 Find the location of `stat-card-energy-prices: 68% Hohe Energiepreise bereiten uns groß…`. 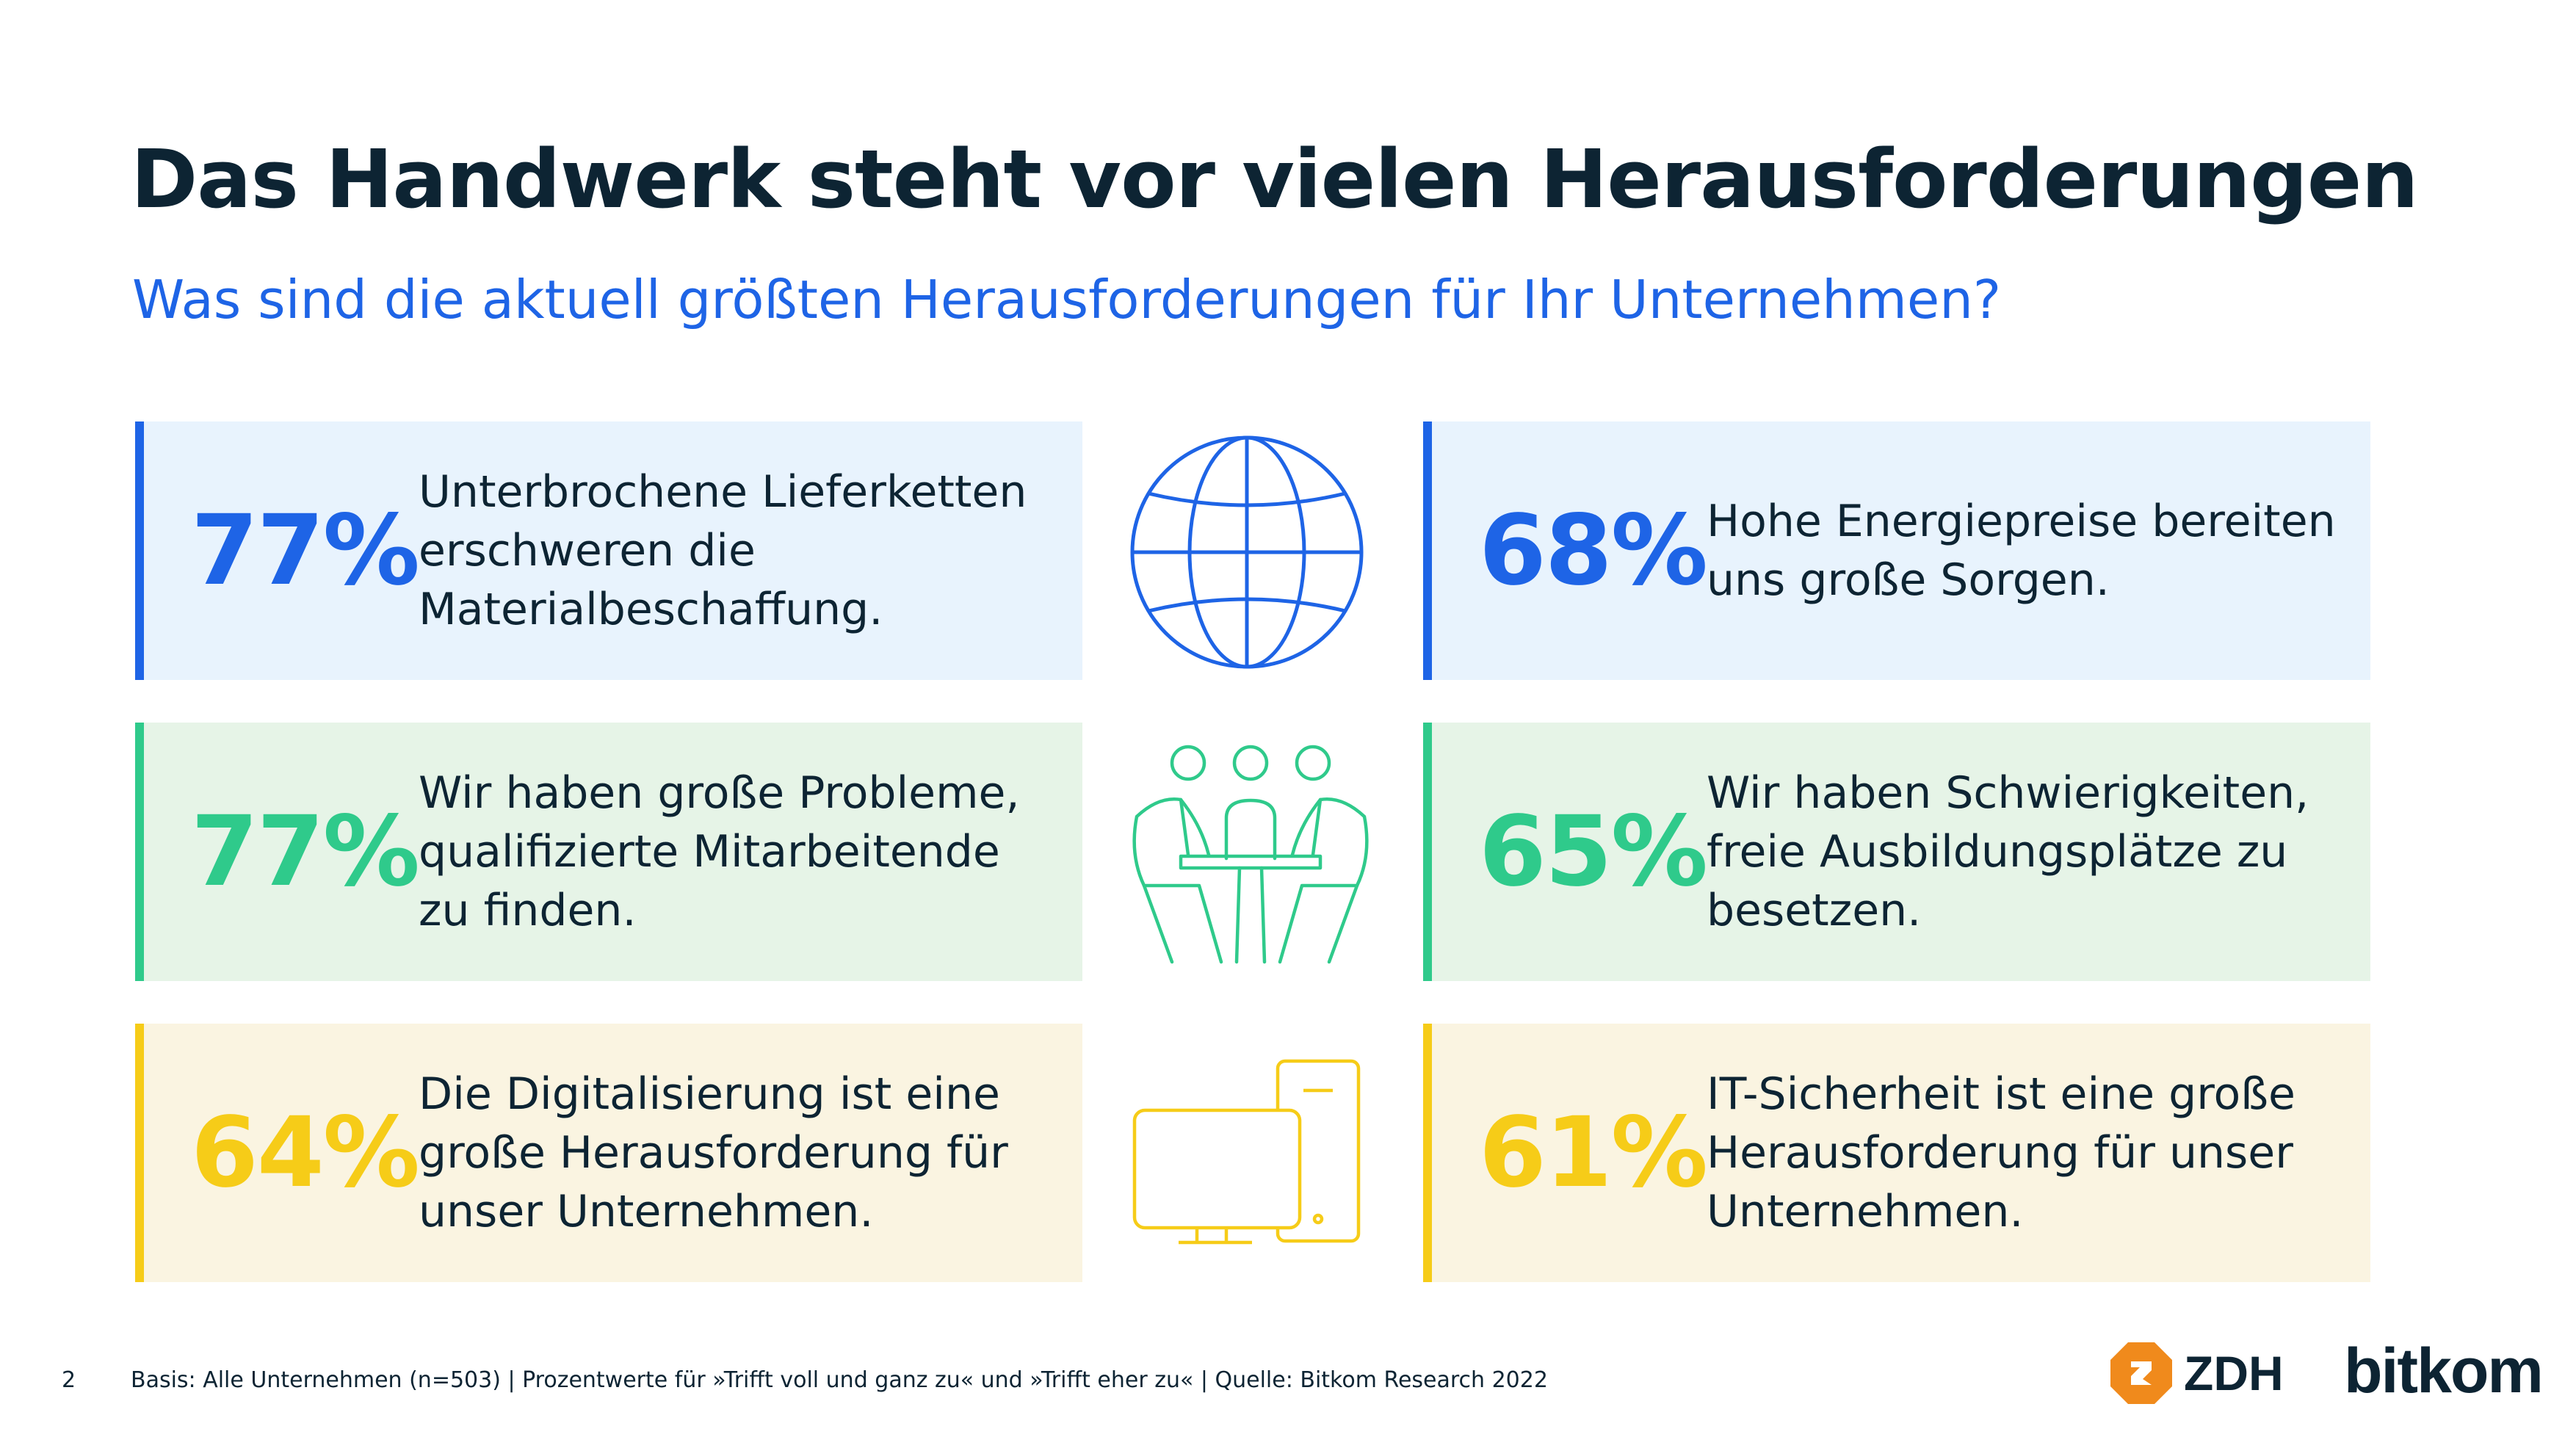

stat-card-energy-prices: 68% Hohe Energiepreise bereiten uns groß… is located at coordinates (1896, 550).